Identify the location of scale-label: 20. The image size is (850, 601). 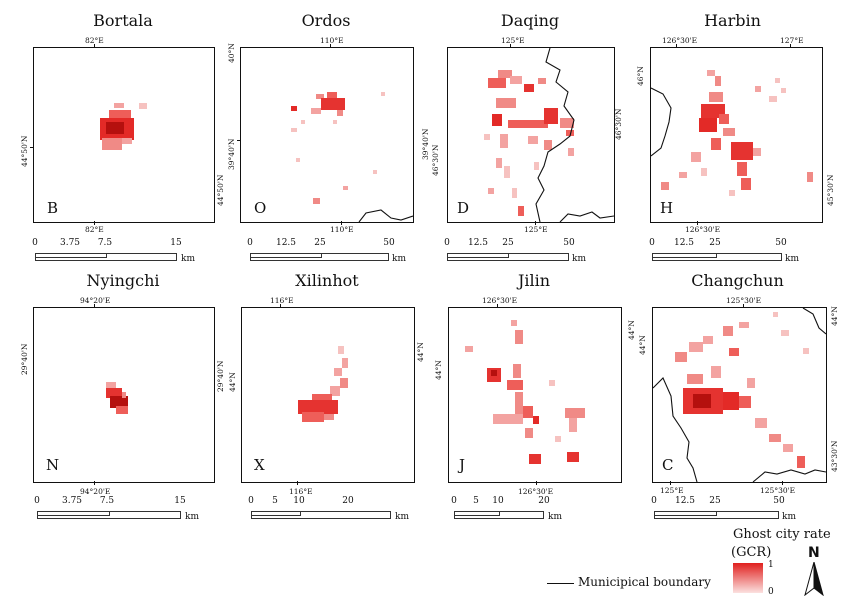
(348, 501).